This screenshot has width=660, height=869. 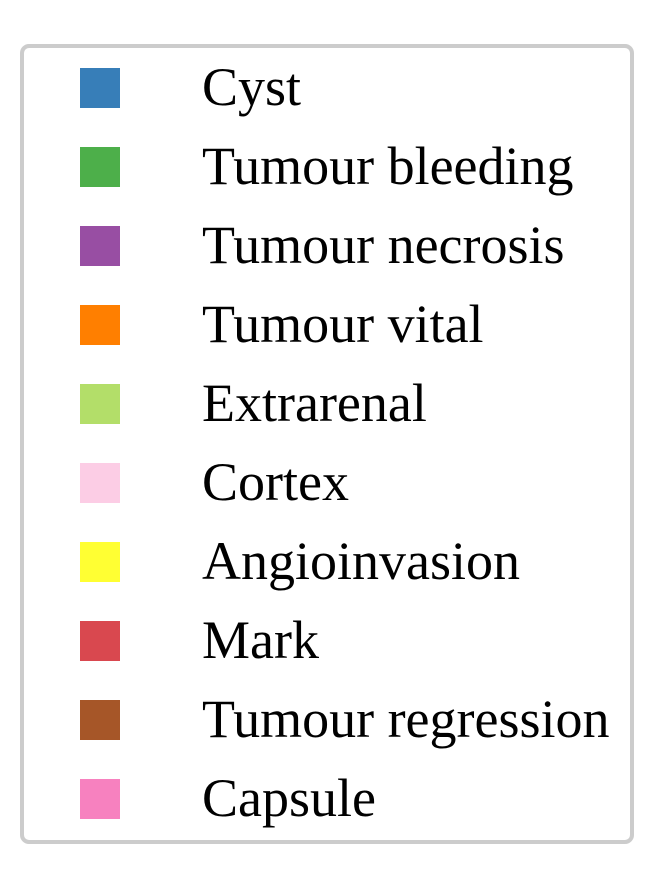 I want to click on legend-entry: Tumour vital, so click(x=327, y=324).